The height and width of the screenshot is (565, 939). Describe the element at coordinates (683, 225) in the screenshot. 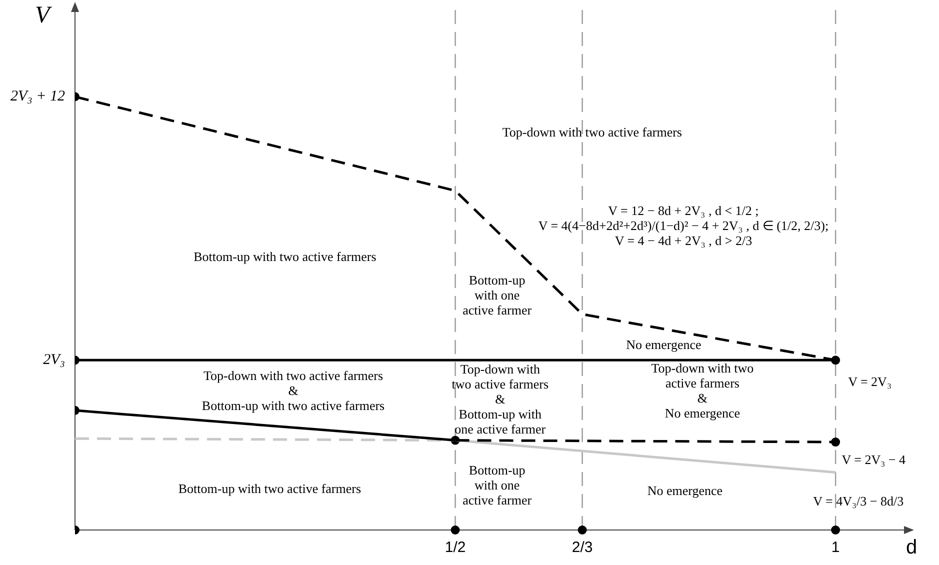

I see `annotation: V = 12 − 8d + 2V₃ , d < 1/2 ; V = 4(4−8d+2d²+2d³)/(1−d)² − 4 + 2V₃ , d ∈ (1/2, 2/3); V = 4 − 4d + 2V₃ , d > 2/3` at that location.